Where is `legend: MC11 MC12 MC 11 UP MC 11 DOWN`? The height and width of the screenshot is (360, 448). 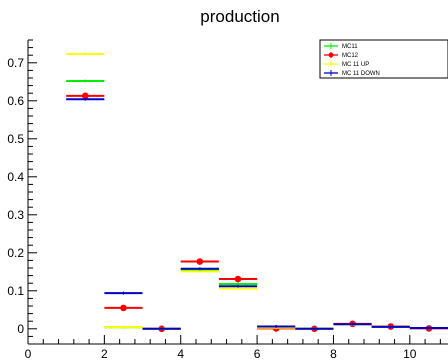 legend: MC11 MC12 MC 11 UP MC 11 DOWN is located at coordinates (383, 59).